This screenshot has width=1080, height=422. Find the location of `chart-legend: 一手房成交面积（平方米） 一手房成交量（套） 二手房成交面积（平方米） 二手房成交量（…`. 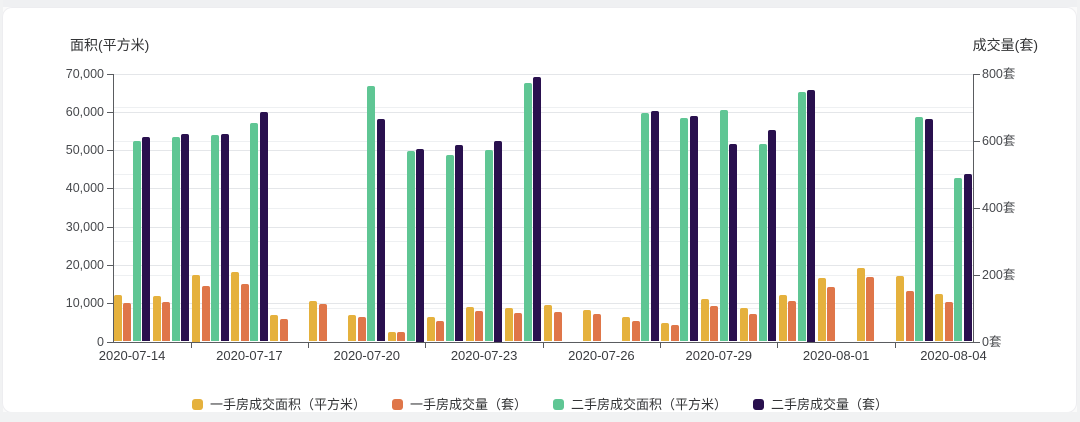

chart-legend: 一手房成交面积（平方米） 一手房成交量（套） 二手房成交面积（平方米） 二手房成交量（… is located at coordinates (540, 404).